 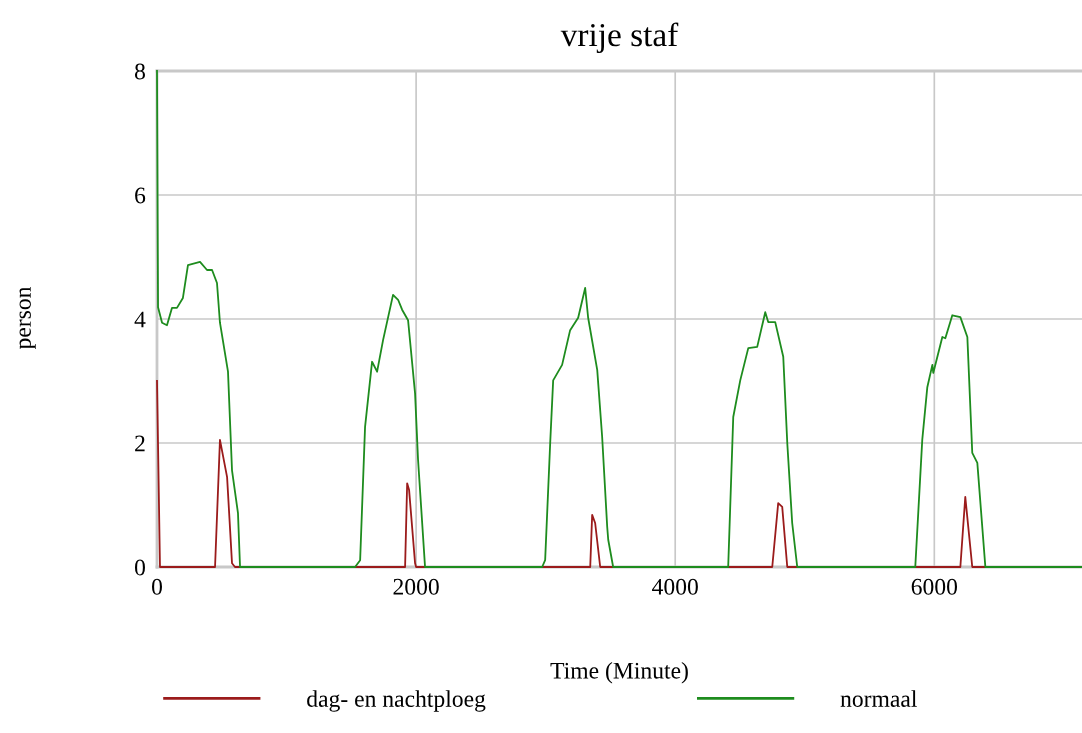 I want to click on y-tick-label: 4, so click(x=140, y=319).